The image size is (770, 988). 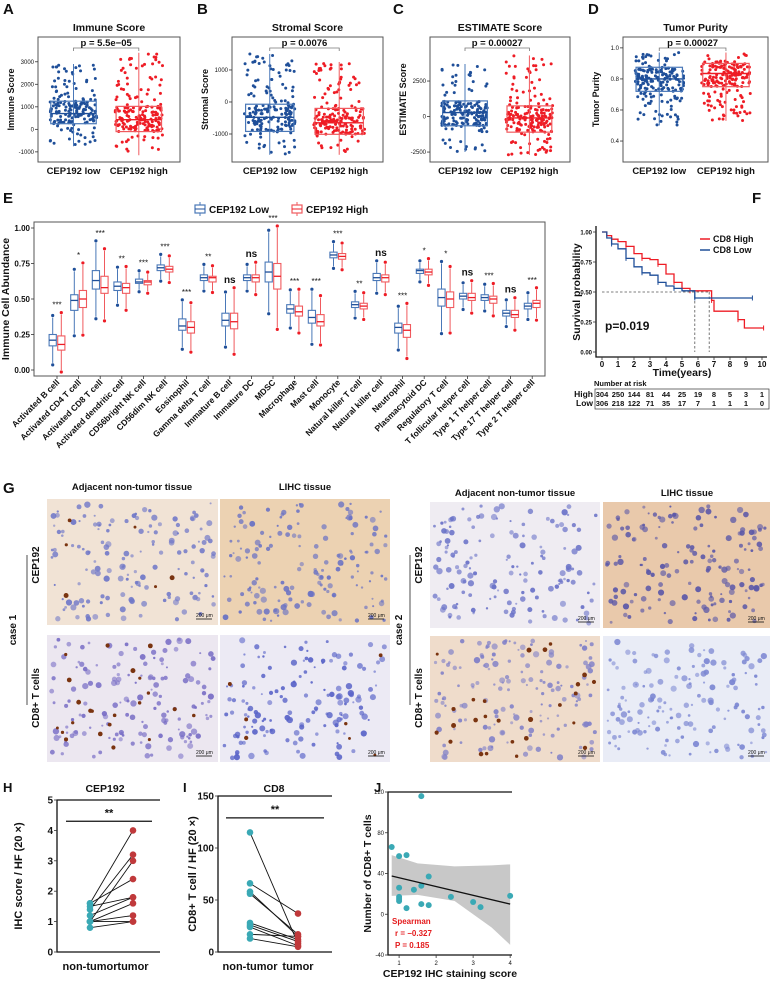 What do you see at coordinates (714, 364) in the screenshot?
I see `x-tick-label: 7` at bounding box center [714, 364].